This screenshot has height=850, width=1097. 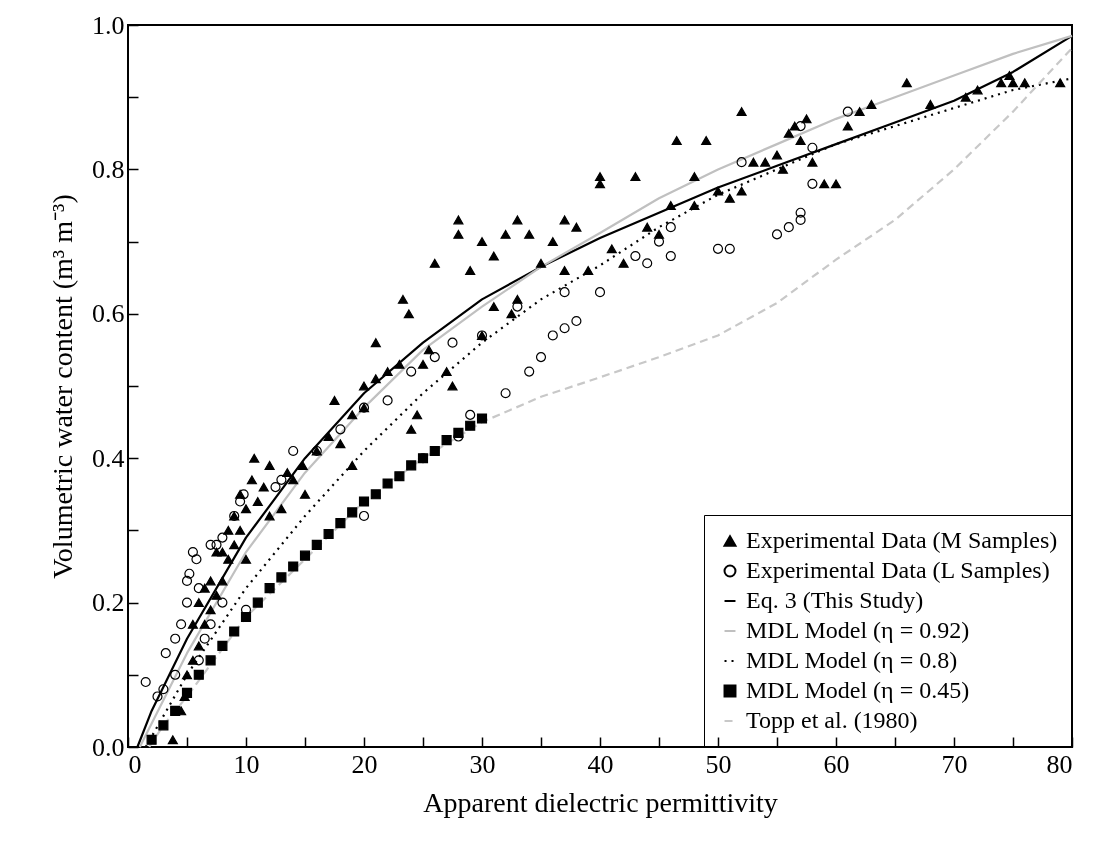 What do you see at coordinates (600, 764) in the screenshot?
I see `x-tick-label: 40` at bounding box center [600, 764].